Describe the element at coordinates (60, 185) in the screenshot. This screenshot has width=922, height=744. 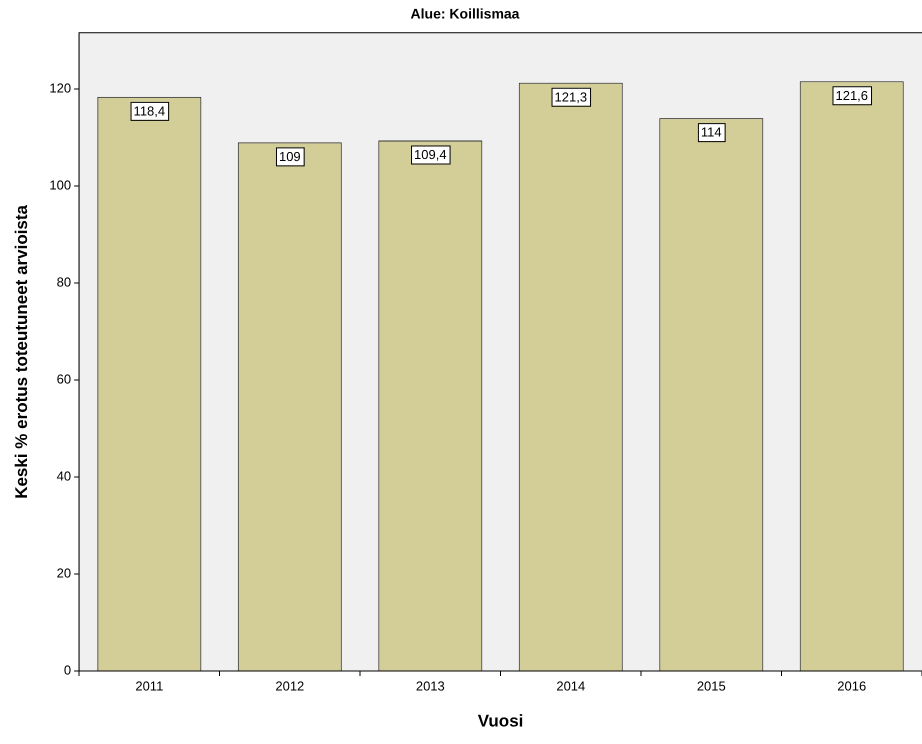
I see `y-tick-label: 100` at that location.